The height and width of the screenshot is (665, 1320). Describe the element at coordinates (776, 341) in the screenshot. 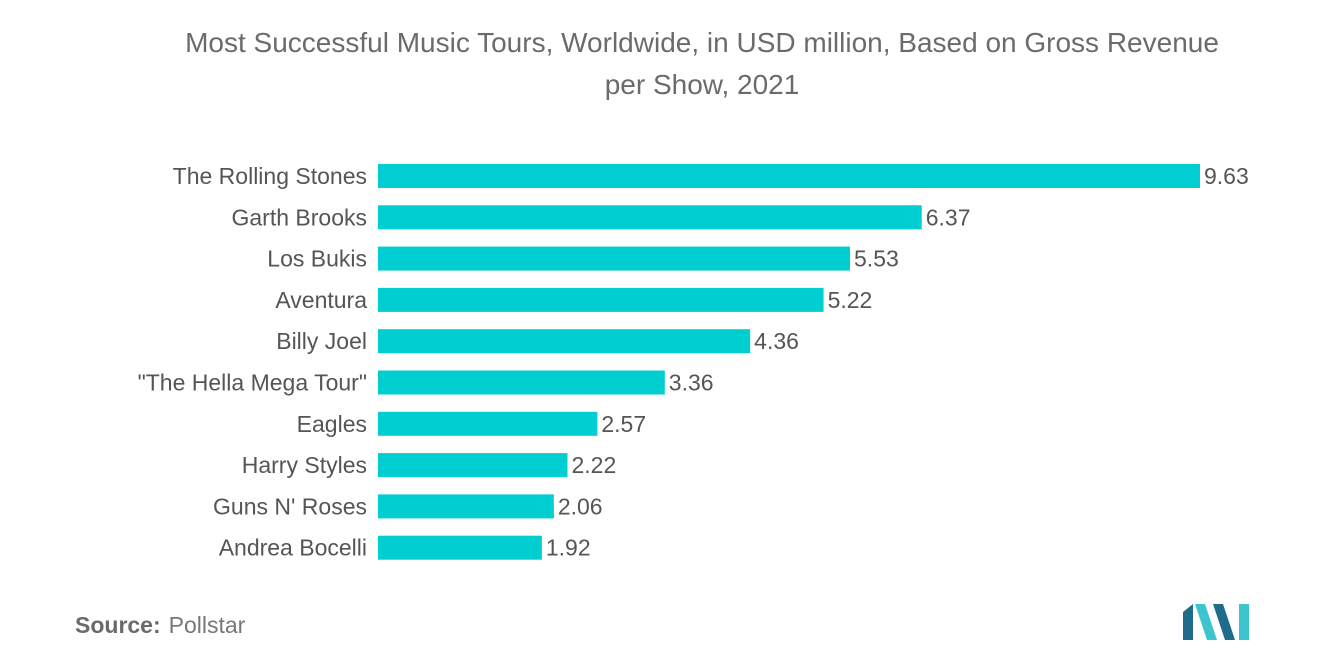

I see `value-label: 4.36` at that location.